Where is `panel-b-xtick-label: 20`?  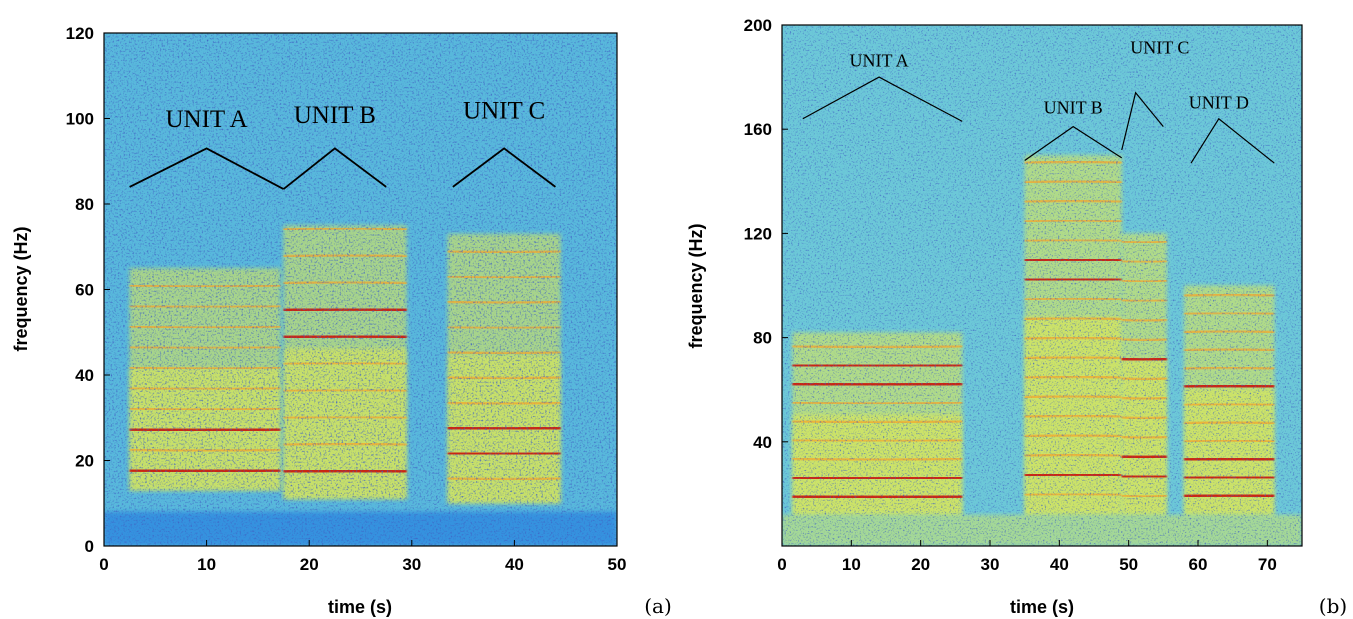
panel-b-xtick-label: 20 is located at coordinates (920, 564).